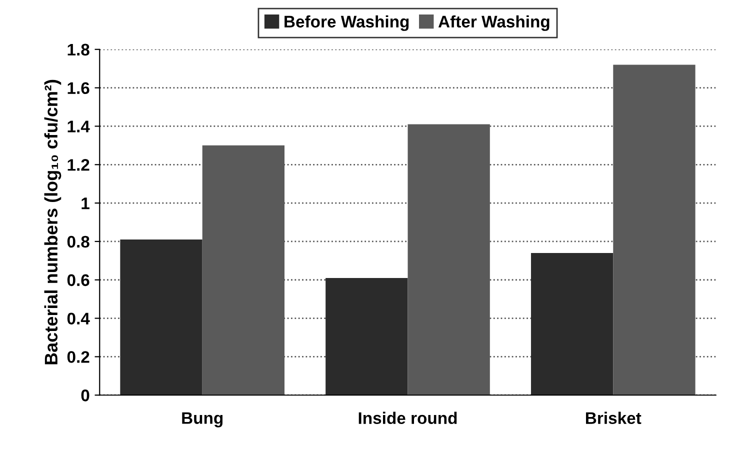 This screenshot has height=449, width=738. What do you see at coordinates (494, 23) in the screenshot?
I see `legend-label: After Washing` at bounding box center [494, 23].